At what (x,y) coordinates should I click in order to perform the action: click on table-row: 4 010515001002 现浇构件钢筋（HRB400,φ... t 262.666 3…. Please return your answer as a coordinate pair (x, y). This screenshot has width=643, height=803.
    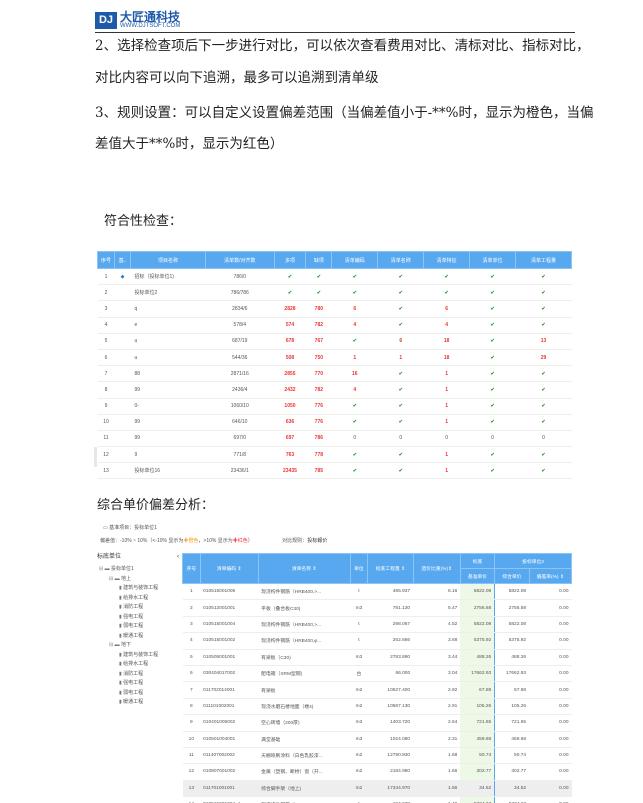
    Looking at the image, I should click on (377, 641).